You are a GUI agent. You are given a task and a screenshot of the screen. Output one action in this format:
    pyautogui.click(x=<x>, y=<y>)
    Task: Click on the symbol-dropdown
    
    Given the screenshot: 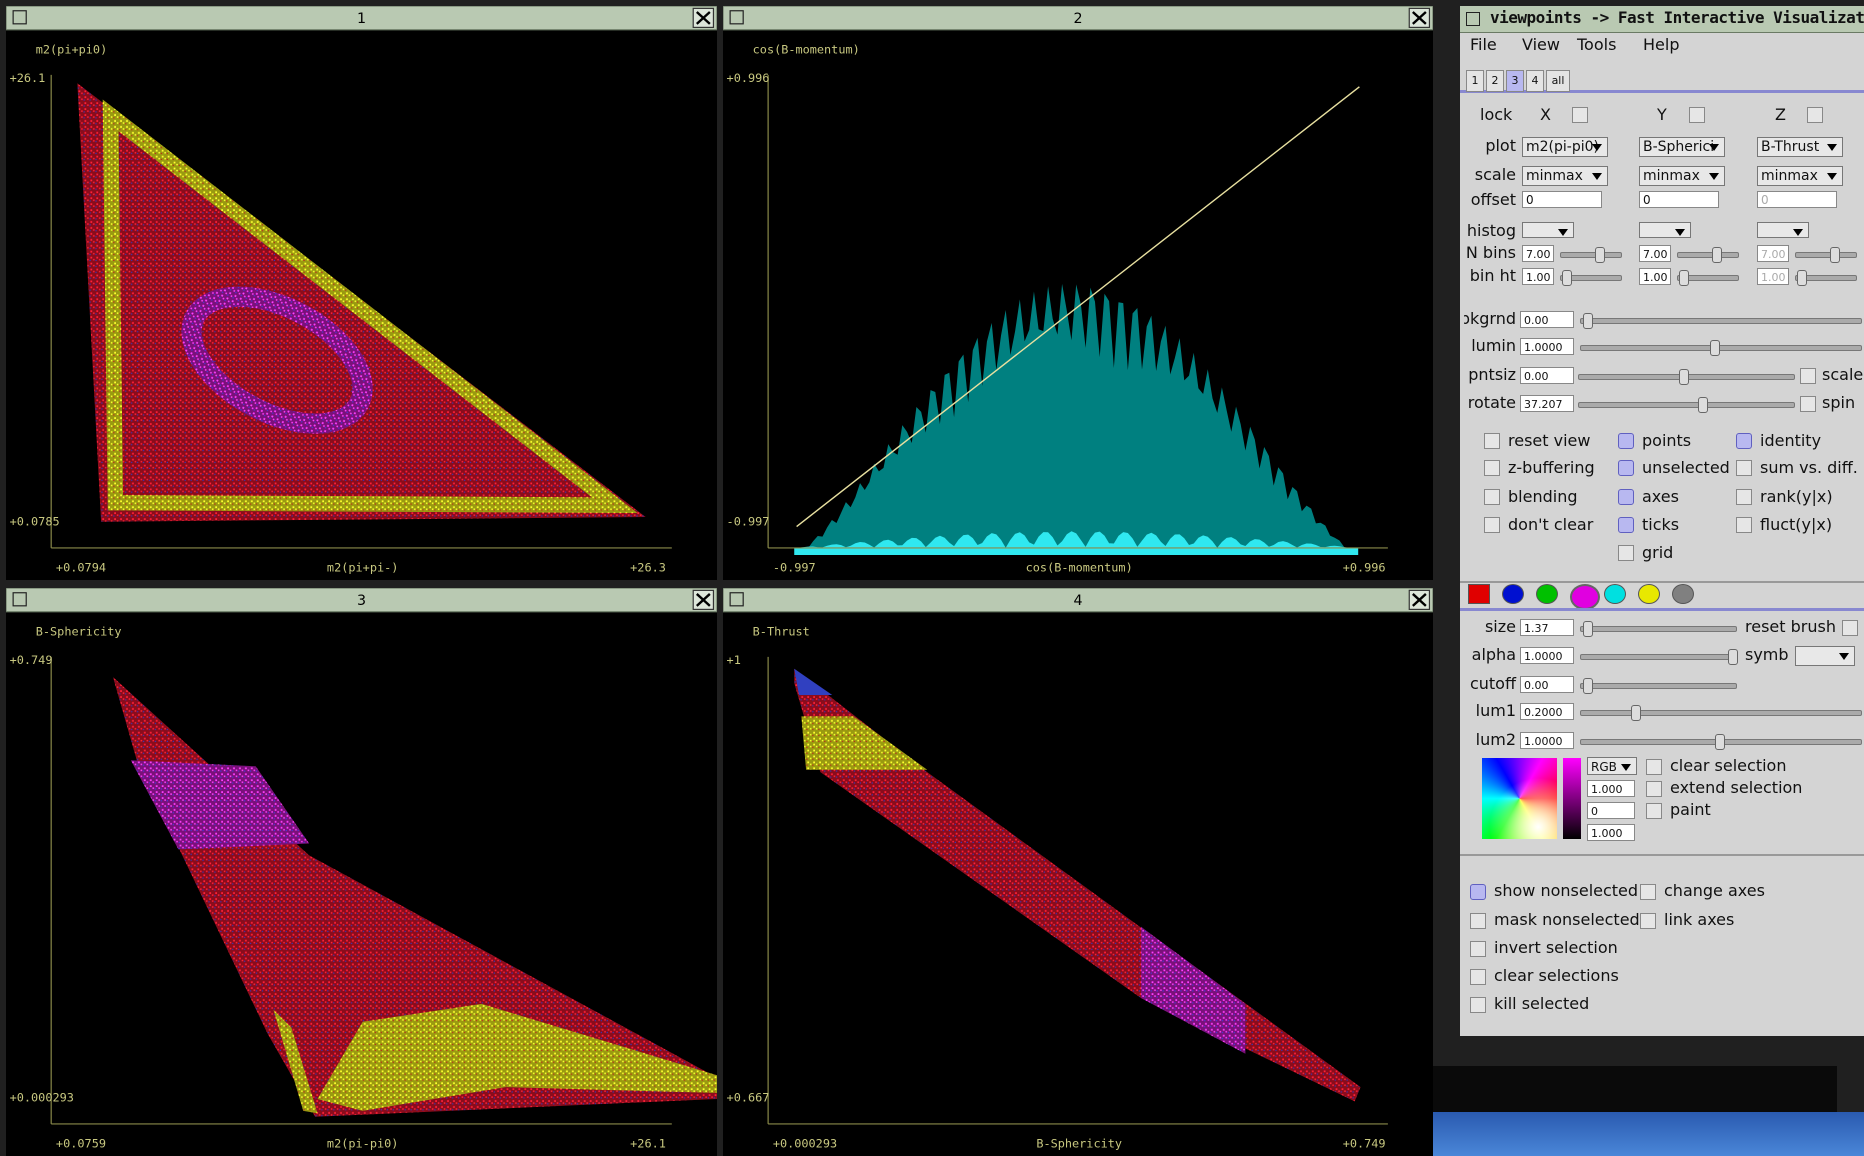 What is the action you would take?
    pyautogui.click(x=1825, y=656)
    